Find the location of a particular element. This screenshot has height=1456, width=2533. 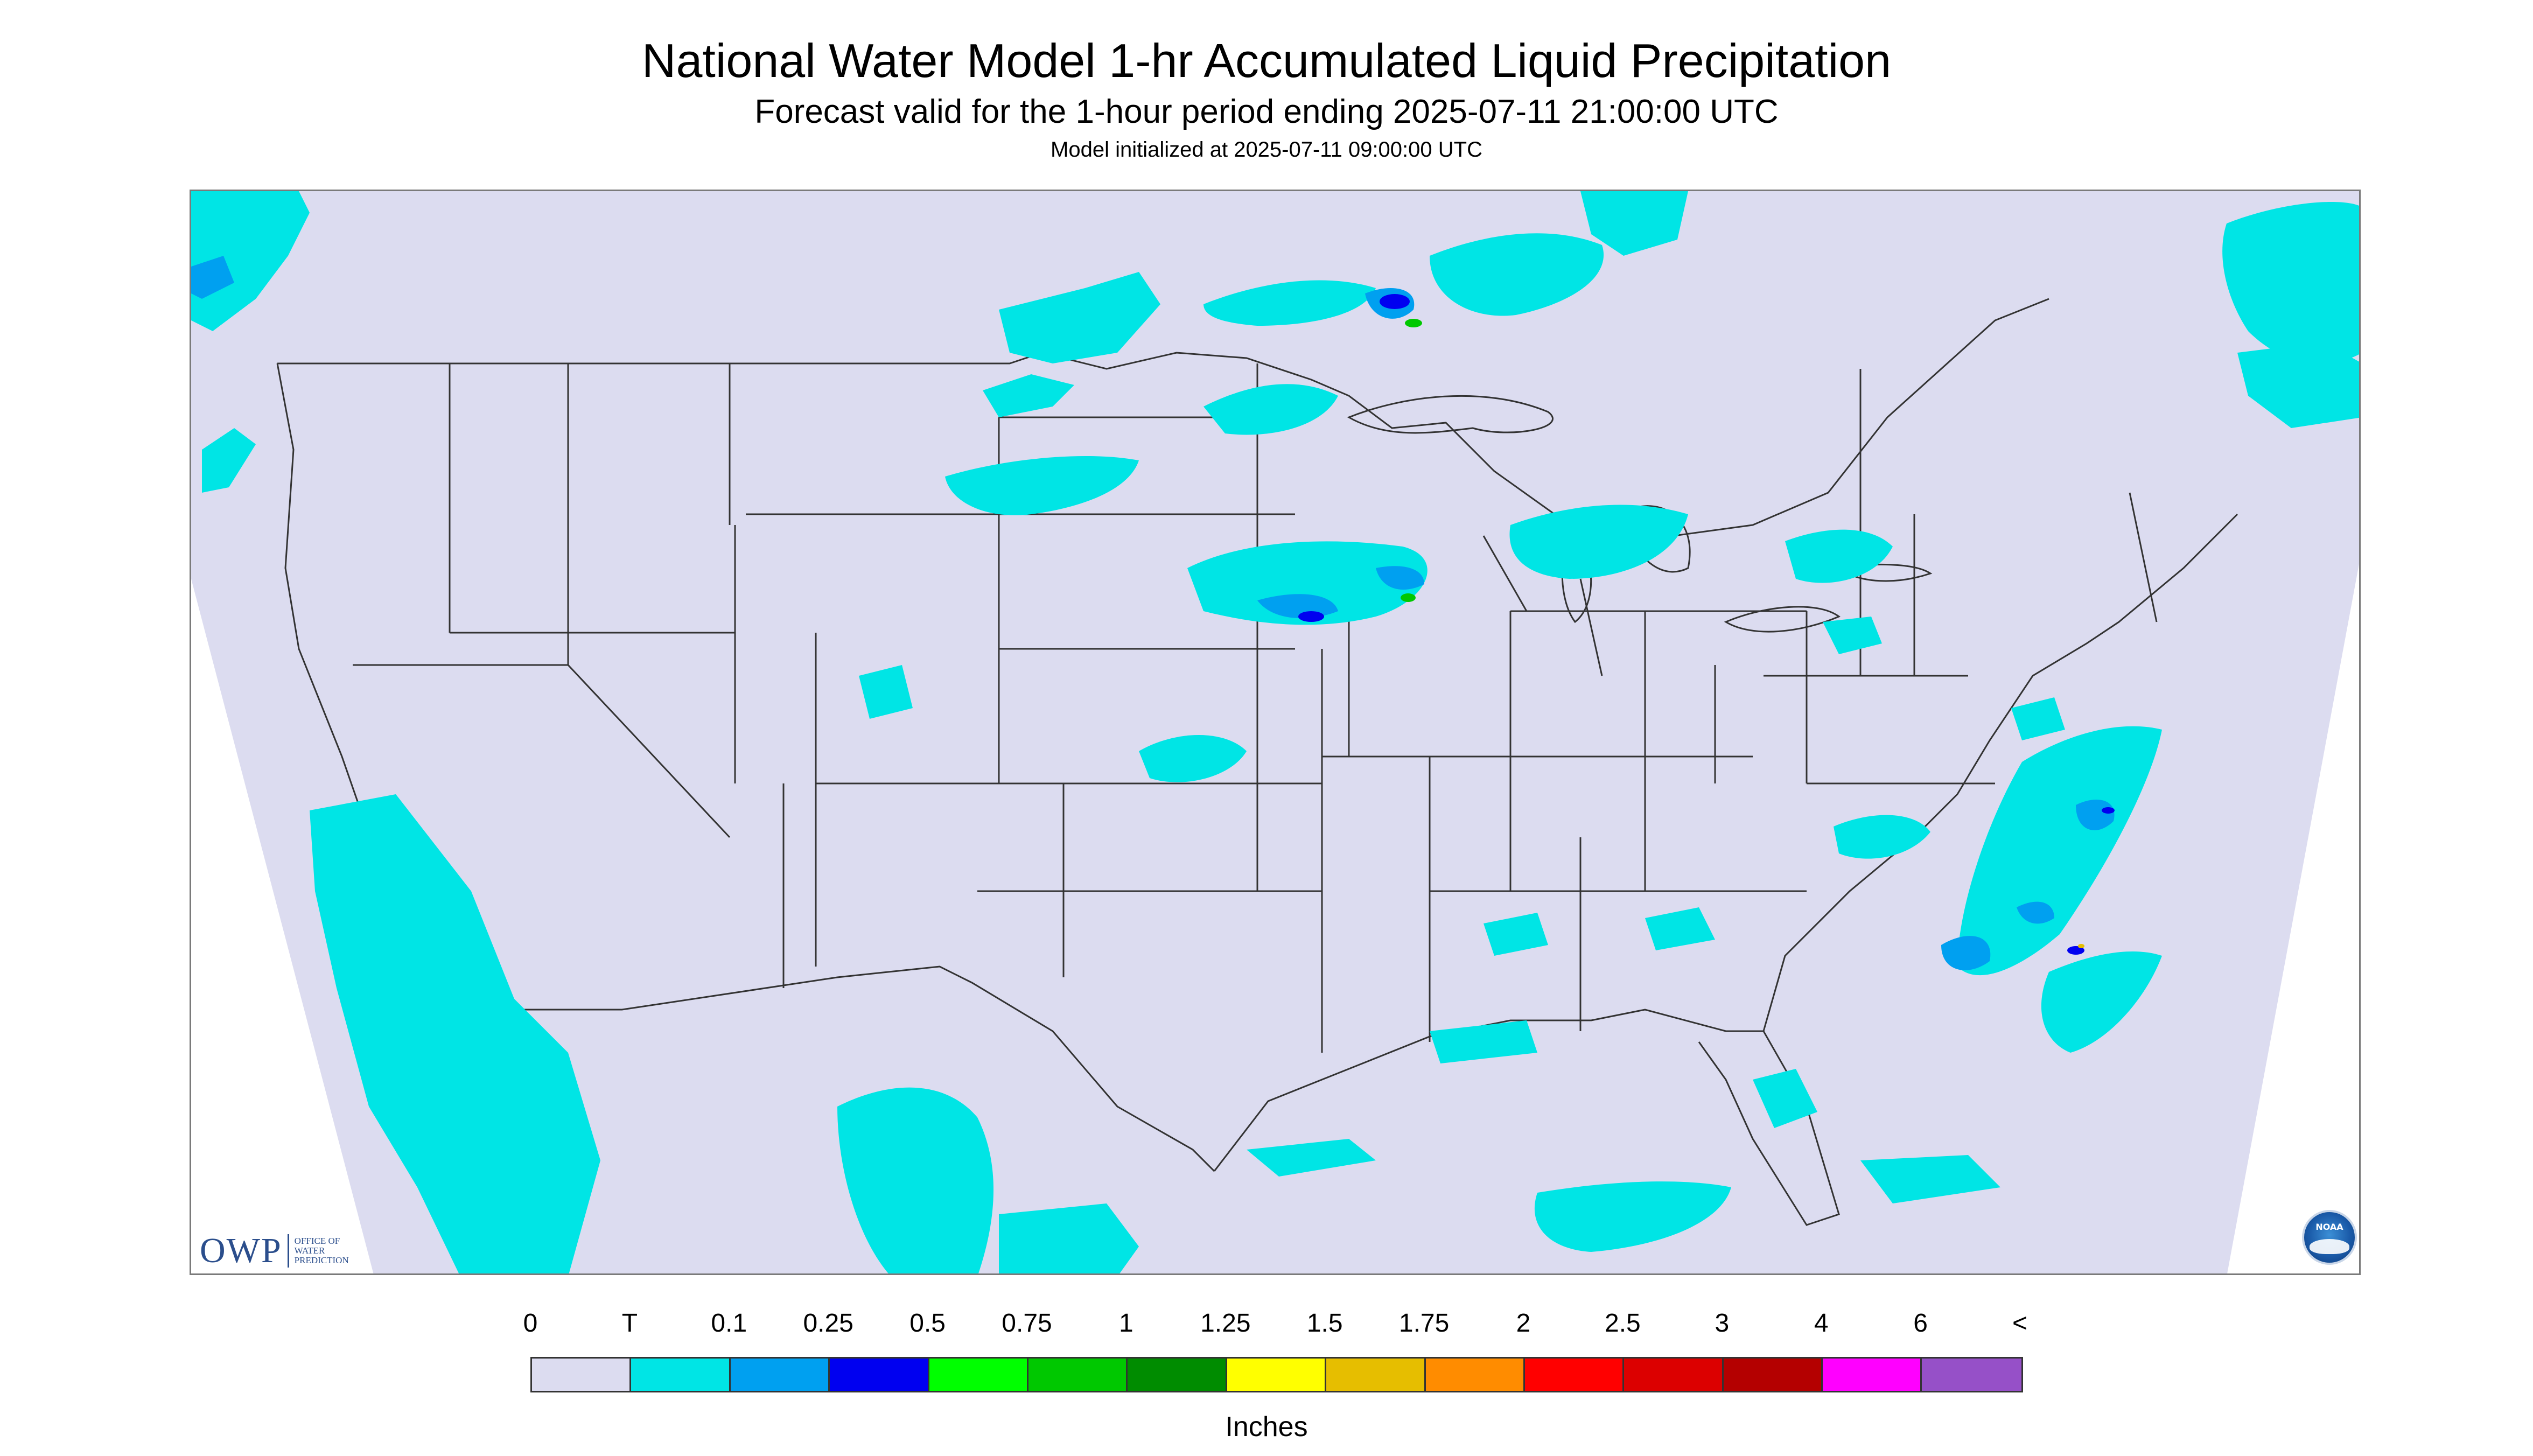

legend-label: 1.75 is located at coordinates (1424, 1323).